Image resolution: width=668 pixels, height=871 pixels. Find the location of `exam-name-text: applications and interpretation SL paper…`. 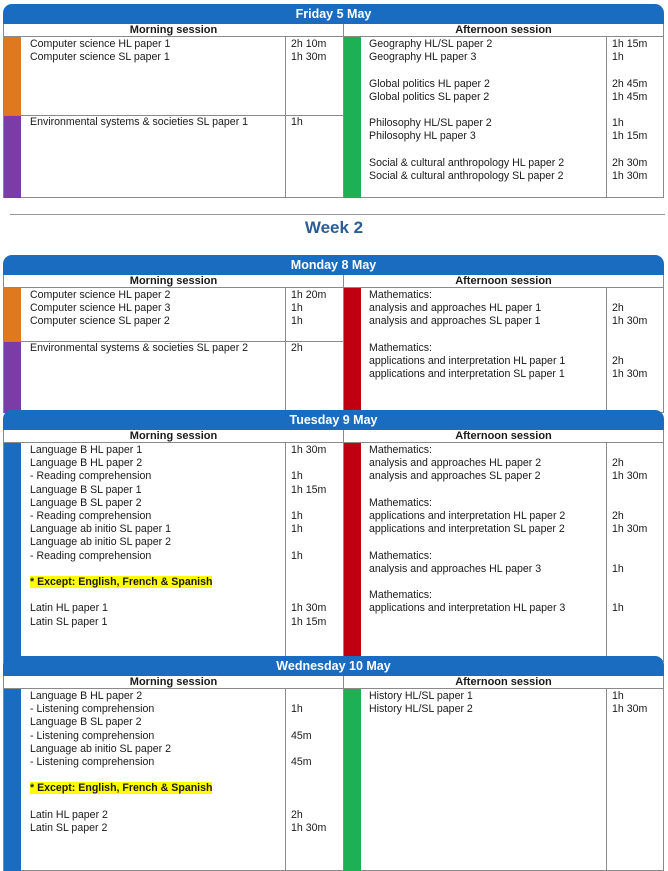

exam-name-text: applications and interpretation SL paper… is located at coordinates (467, 374).